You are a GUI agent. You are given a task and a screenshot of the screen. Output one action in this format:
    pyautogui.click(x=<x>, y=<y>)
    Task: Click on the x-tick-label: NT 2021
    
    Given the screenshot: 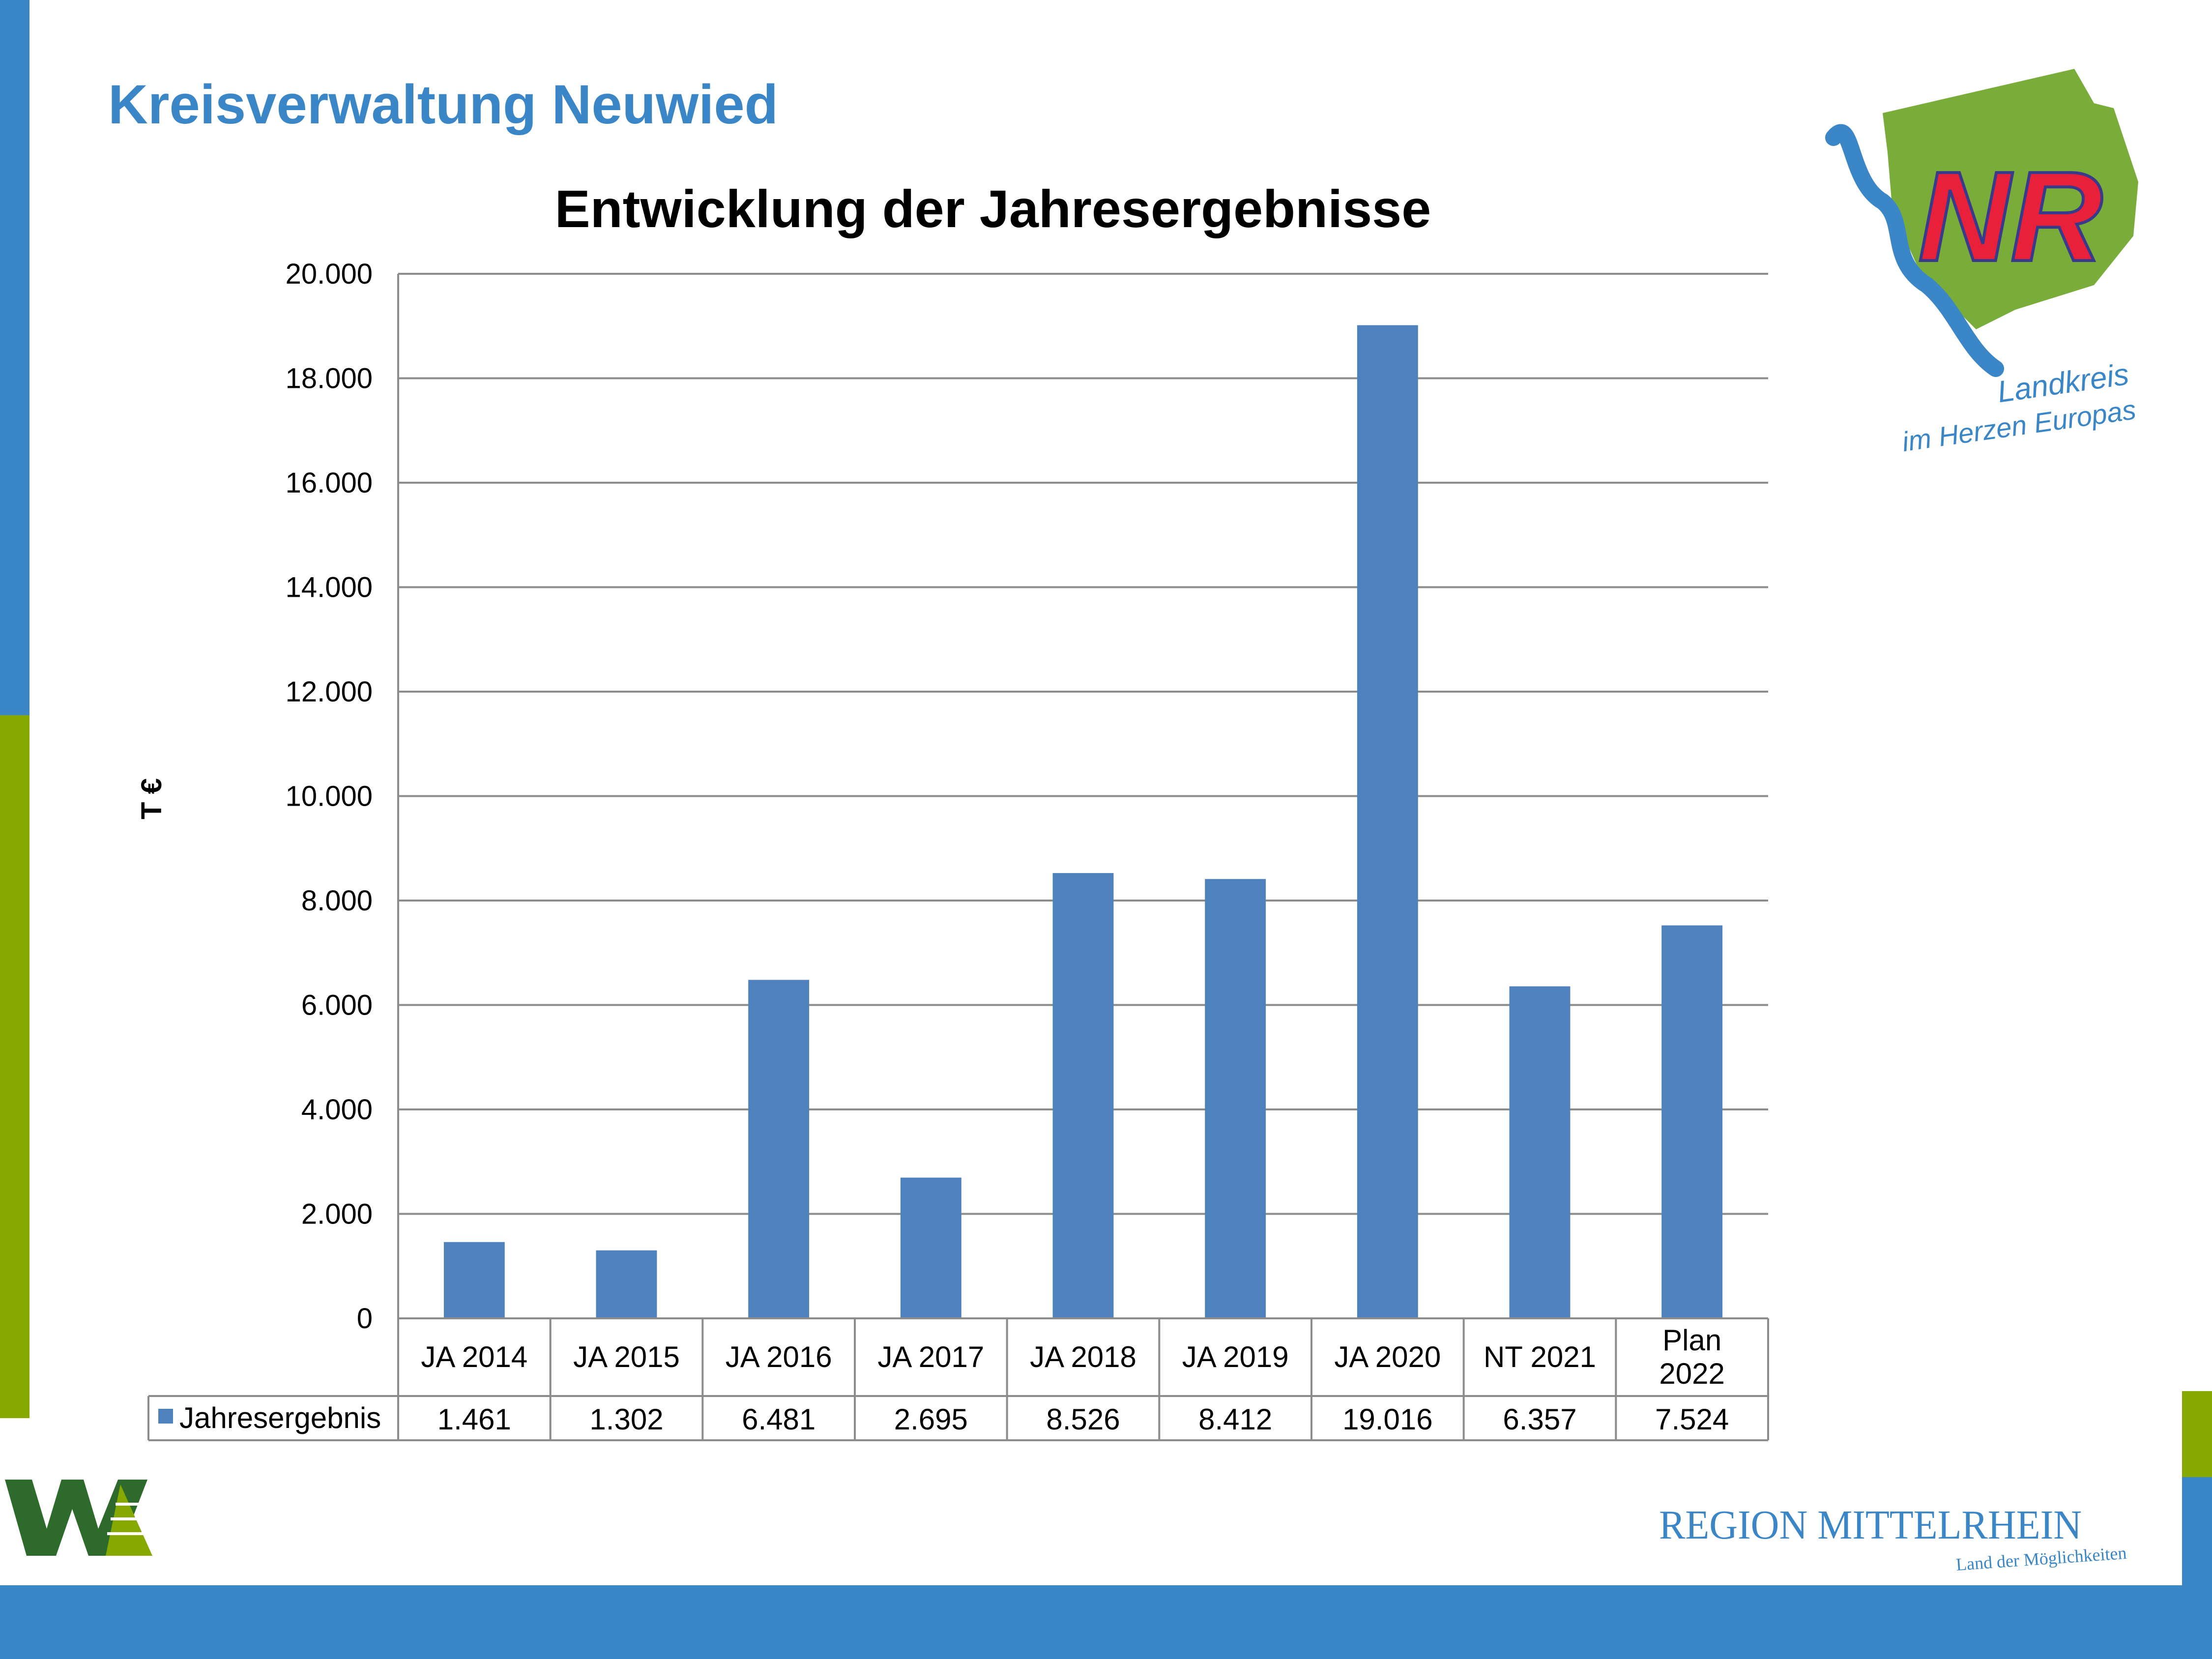 What is the action you would take?
    pyautogui.click(x=1540, y=1357)
    